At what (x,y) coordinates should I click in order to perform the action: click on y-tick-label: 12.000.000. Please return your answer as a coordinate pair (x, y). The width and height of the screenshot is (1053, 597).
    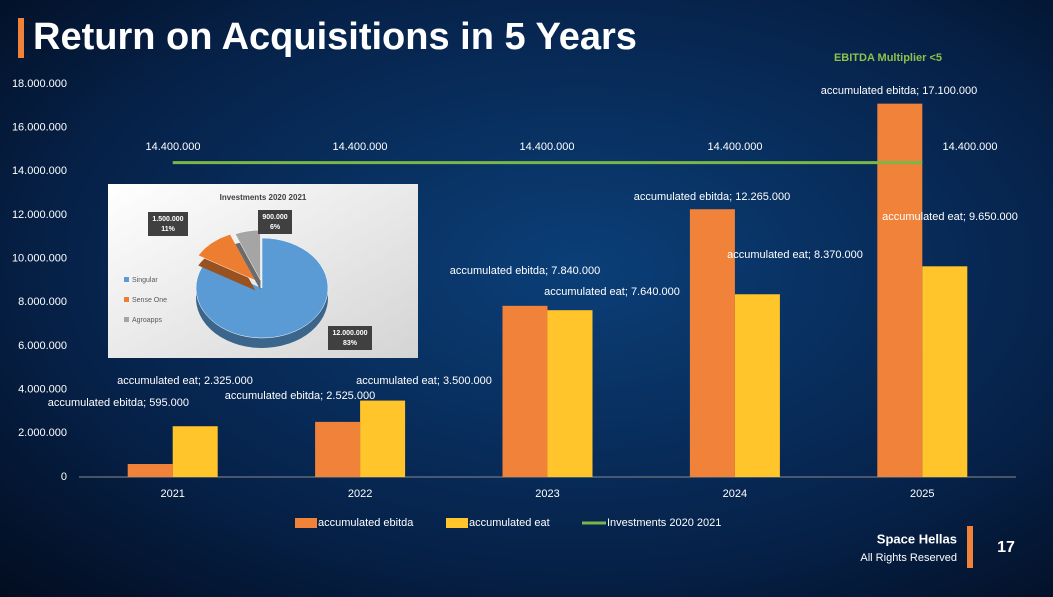
    Looking at the image, I should click on (39, 215).